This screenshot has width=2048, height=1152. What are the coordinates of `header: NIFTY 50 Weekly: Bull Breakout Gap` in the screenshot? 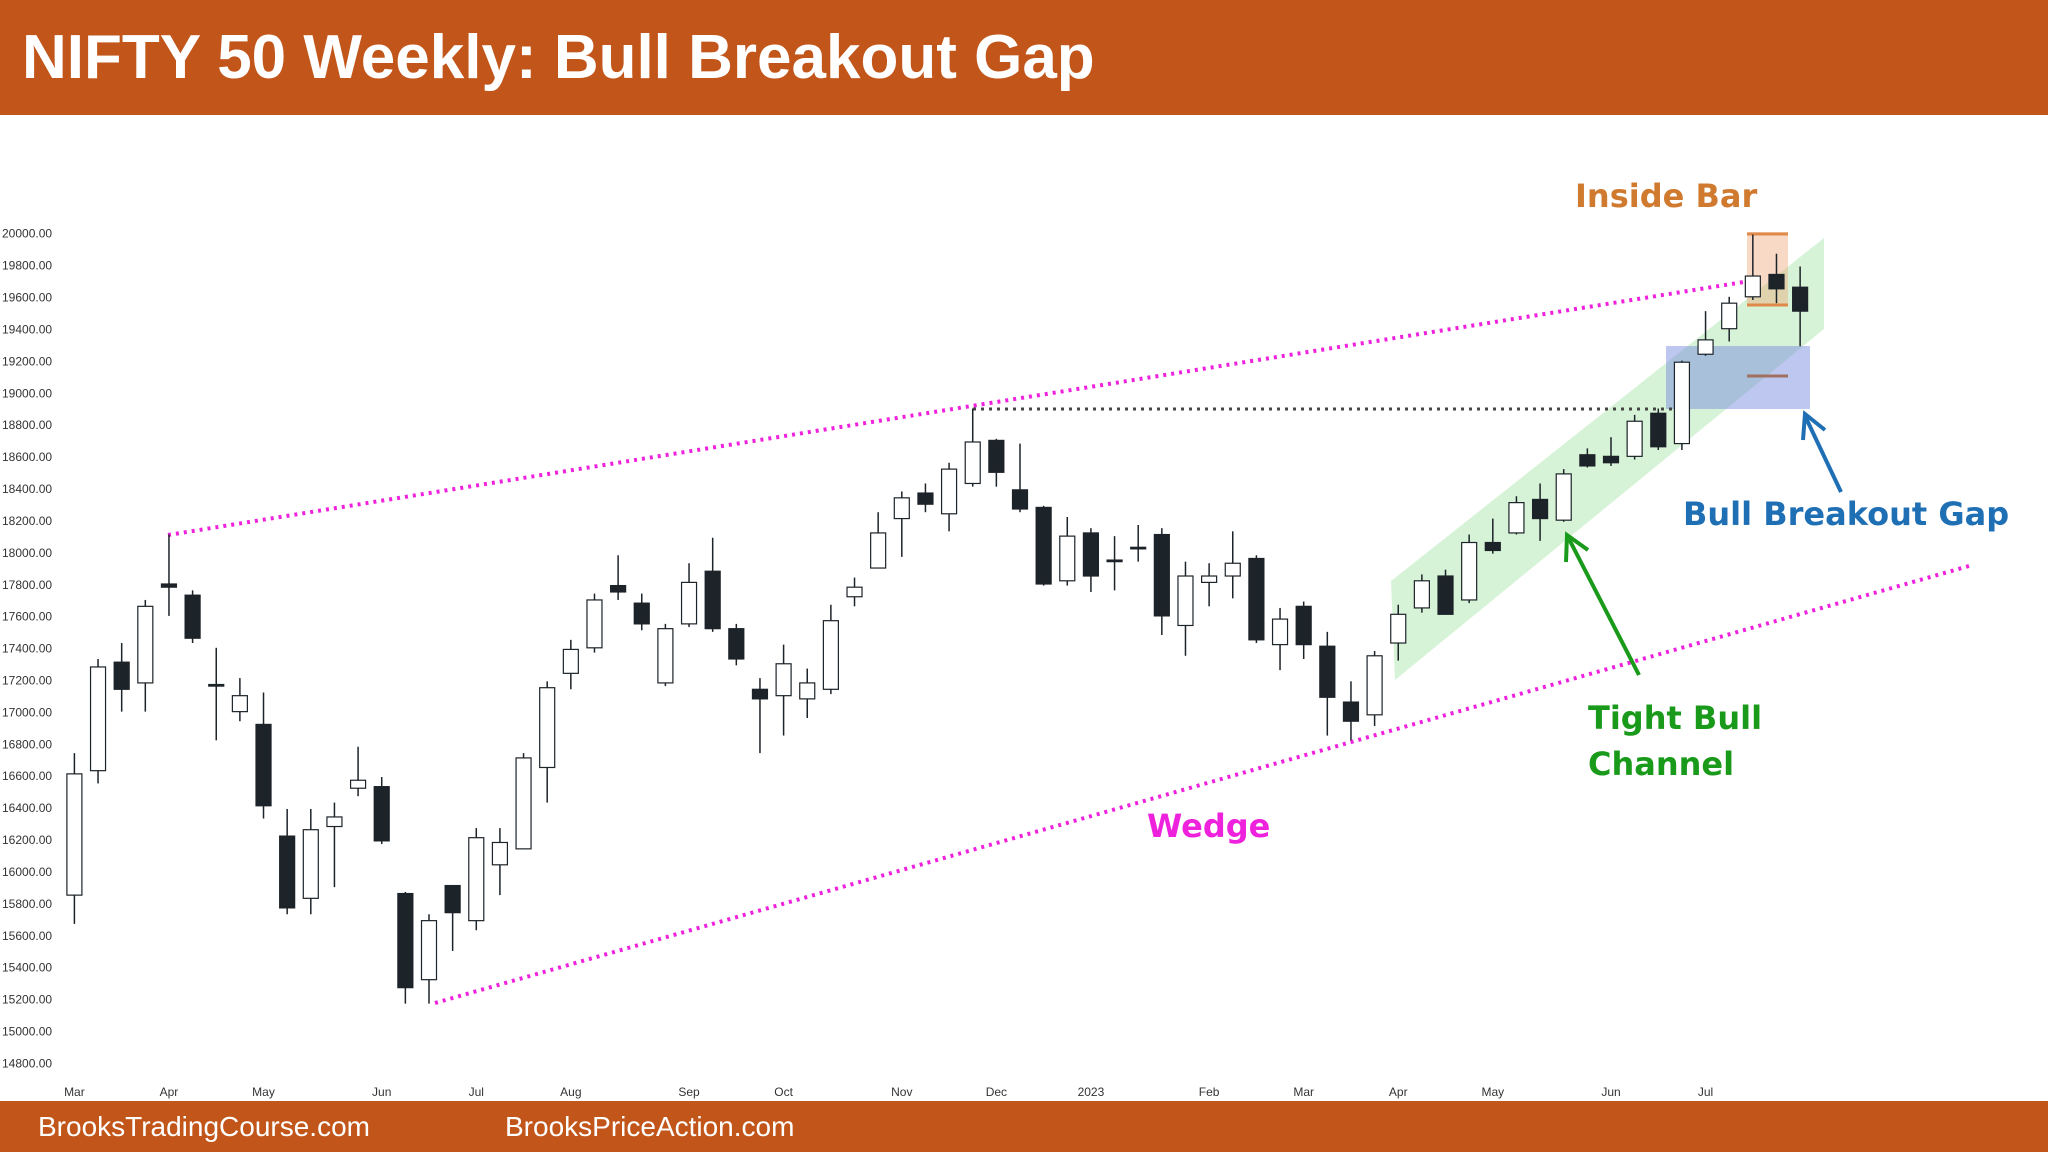 It's located at (1024, 57).